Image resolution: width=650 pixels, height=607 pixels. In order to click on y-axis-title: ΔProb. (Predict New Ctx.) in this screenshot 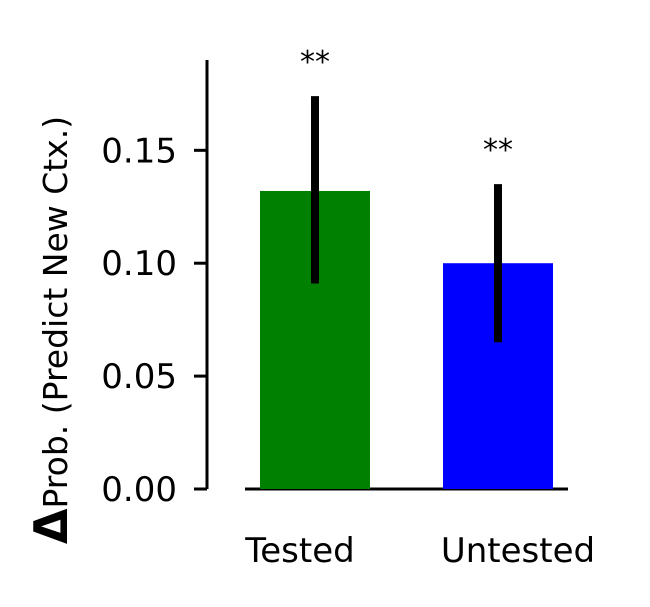, I will do `click(51, 330)`.